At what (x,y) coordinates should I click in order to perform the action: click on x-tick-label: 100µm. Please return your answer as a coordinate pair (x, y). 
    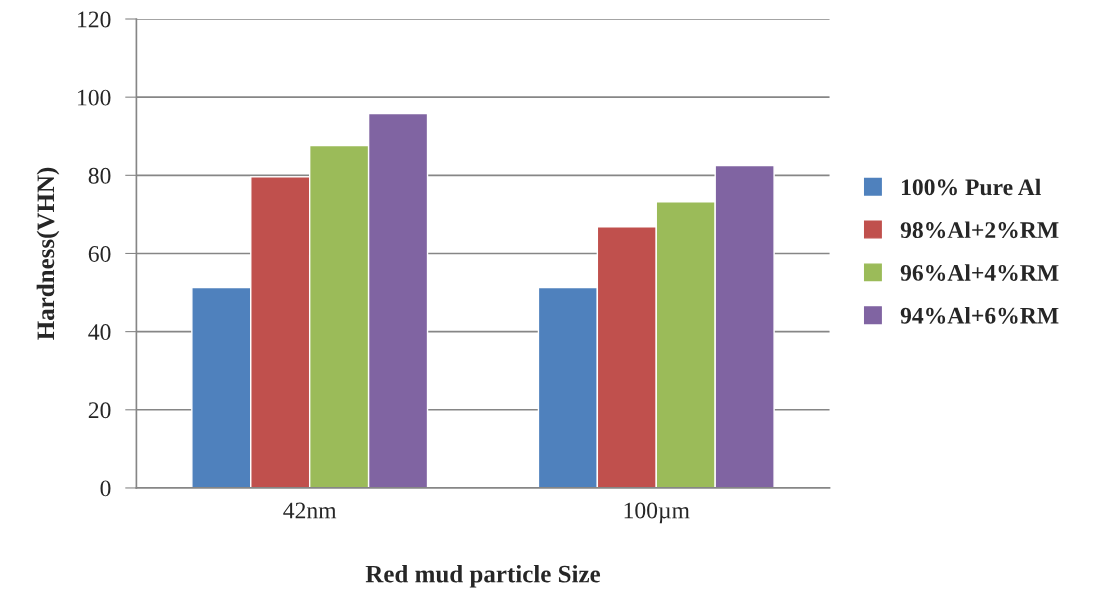
    Looking at the image, I should click on (657, 513).